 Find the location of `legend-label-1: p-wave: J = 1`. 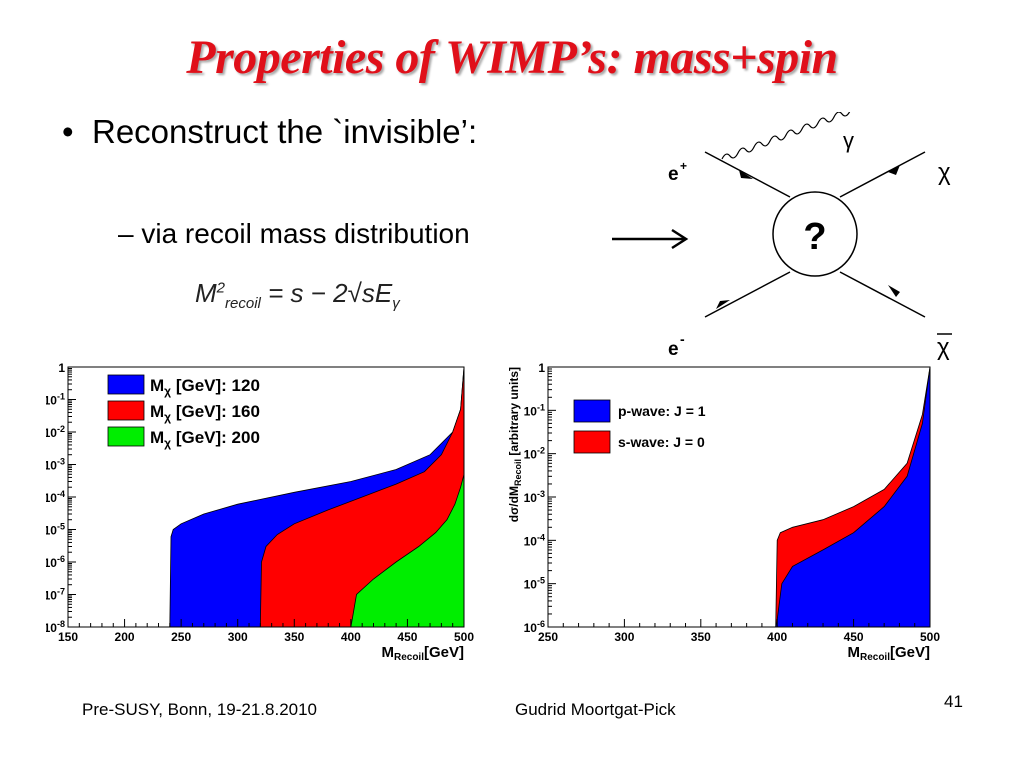

legend-label-1: p-wave: J = 1 is located at coordinates (662, 411).